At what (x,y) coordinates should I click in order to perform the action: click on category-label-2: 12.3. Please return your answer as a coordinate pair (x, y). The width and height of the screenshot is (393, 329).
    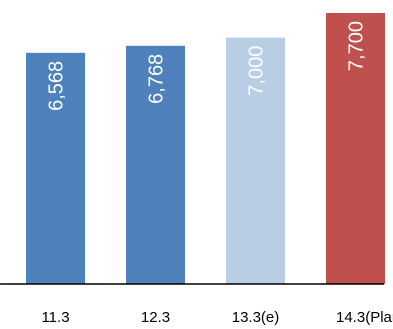
    Looking at the image, I should click on (155, 317).